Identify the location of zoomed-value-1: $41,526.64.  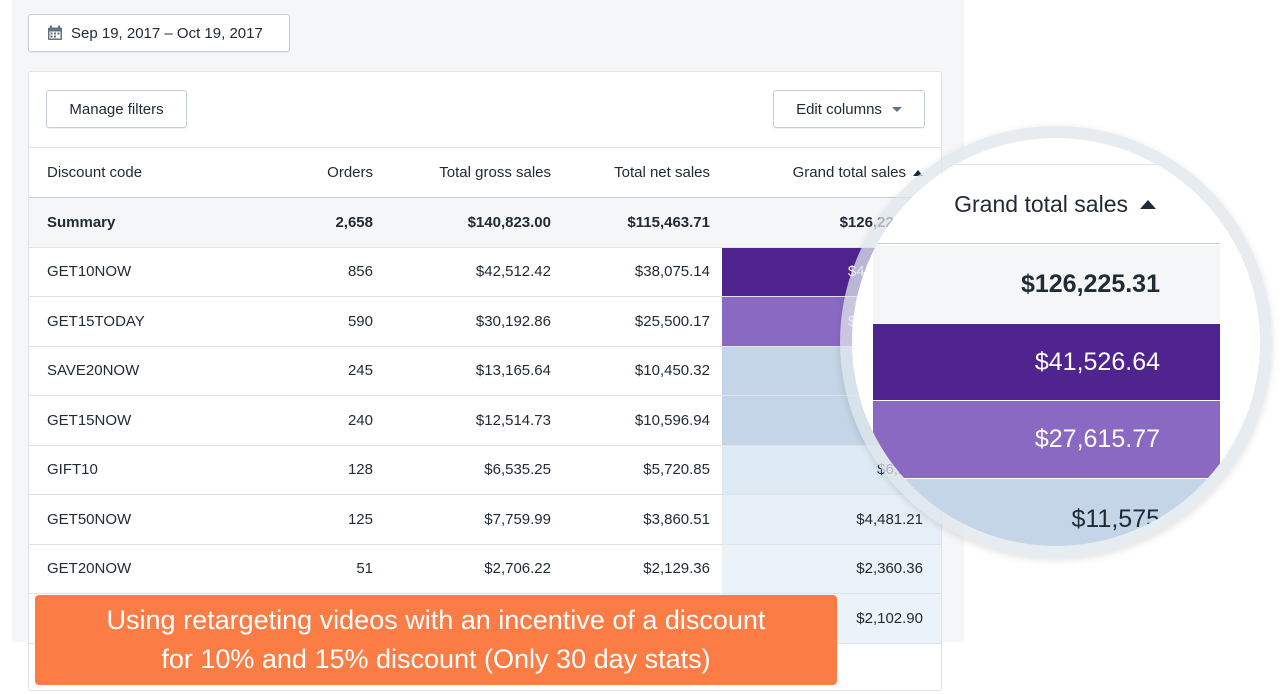
(1046, 362).